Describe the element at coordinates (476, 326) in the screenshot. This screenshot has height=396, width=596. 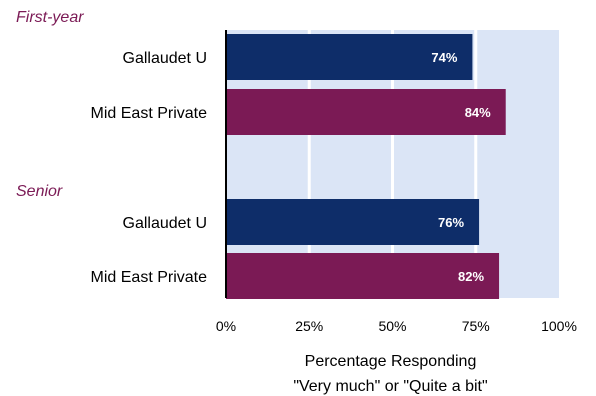
I see `x-tick-label: 75%` at that location.